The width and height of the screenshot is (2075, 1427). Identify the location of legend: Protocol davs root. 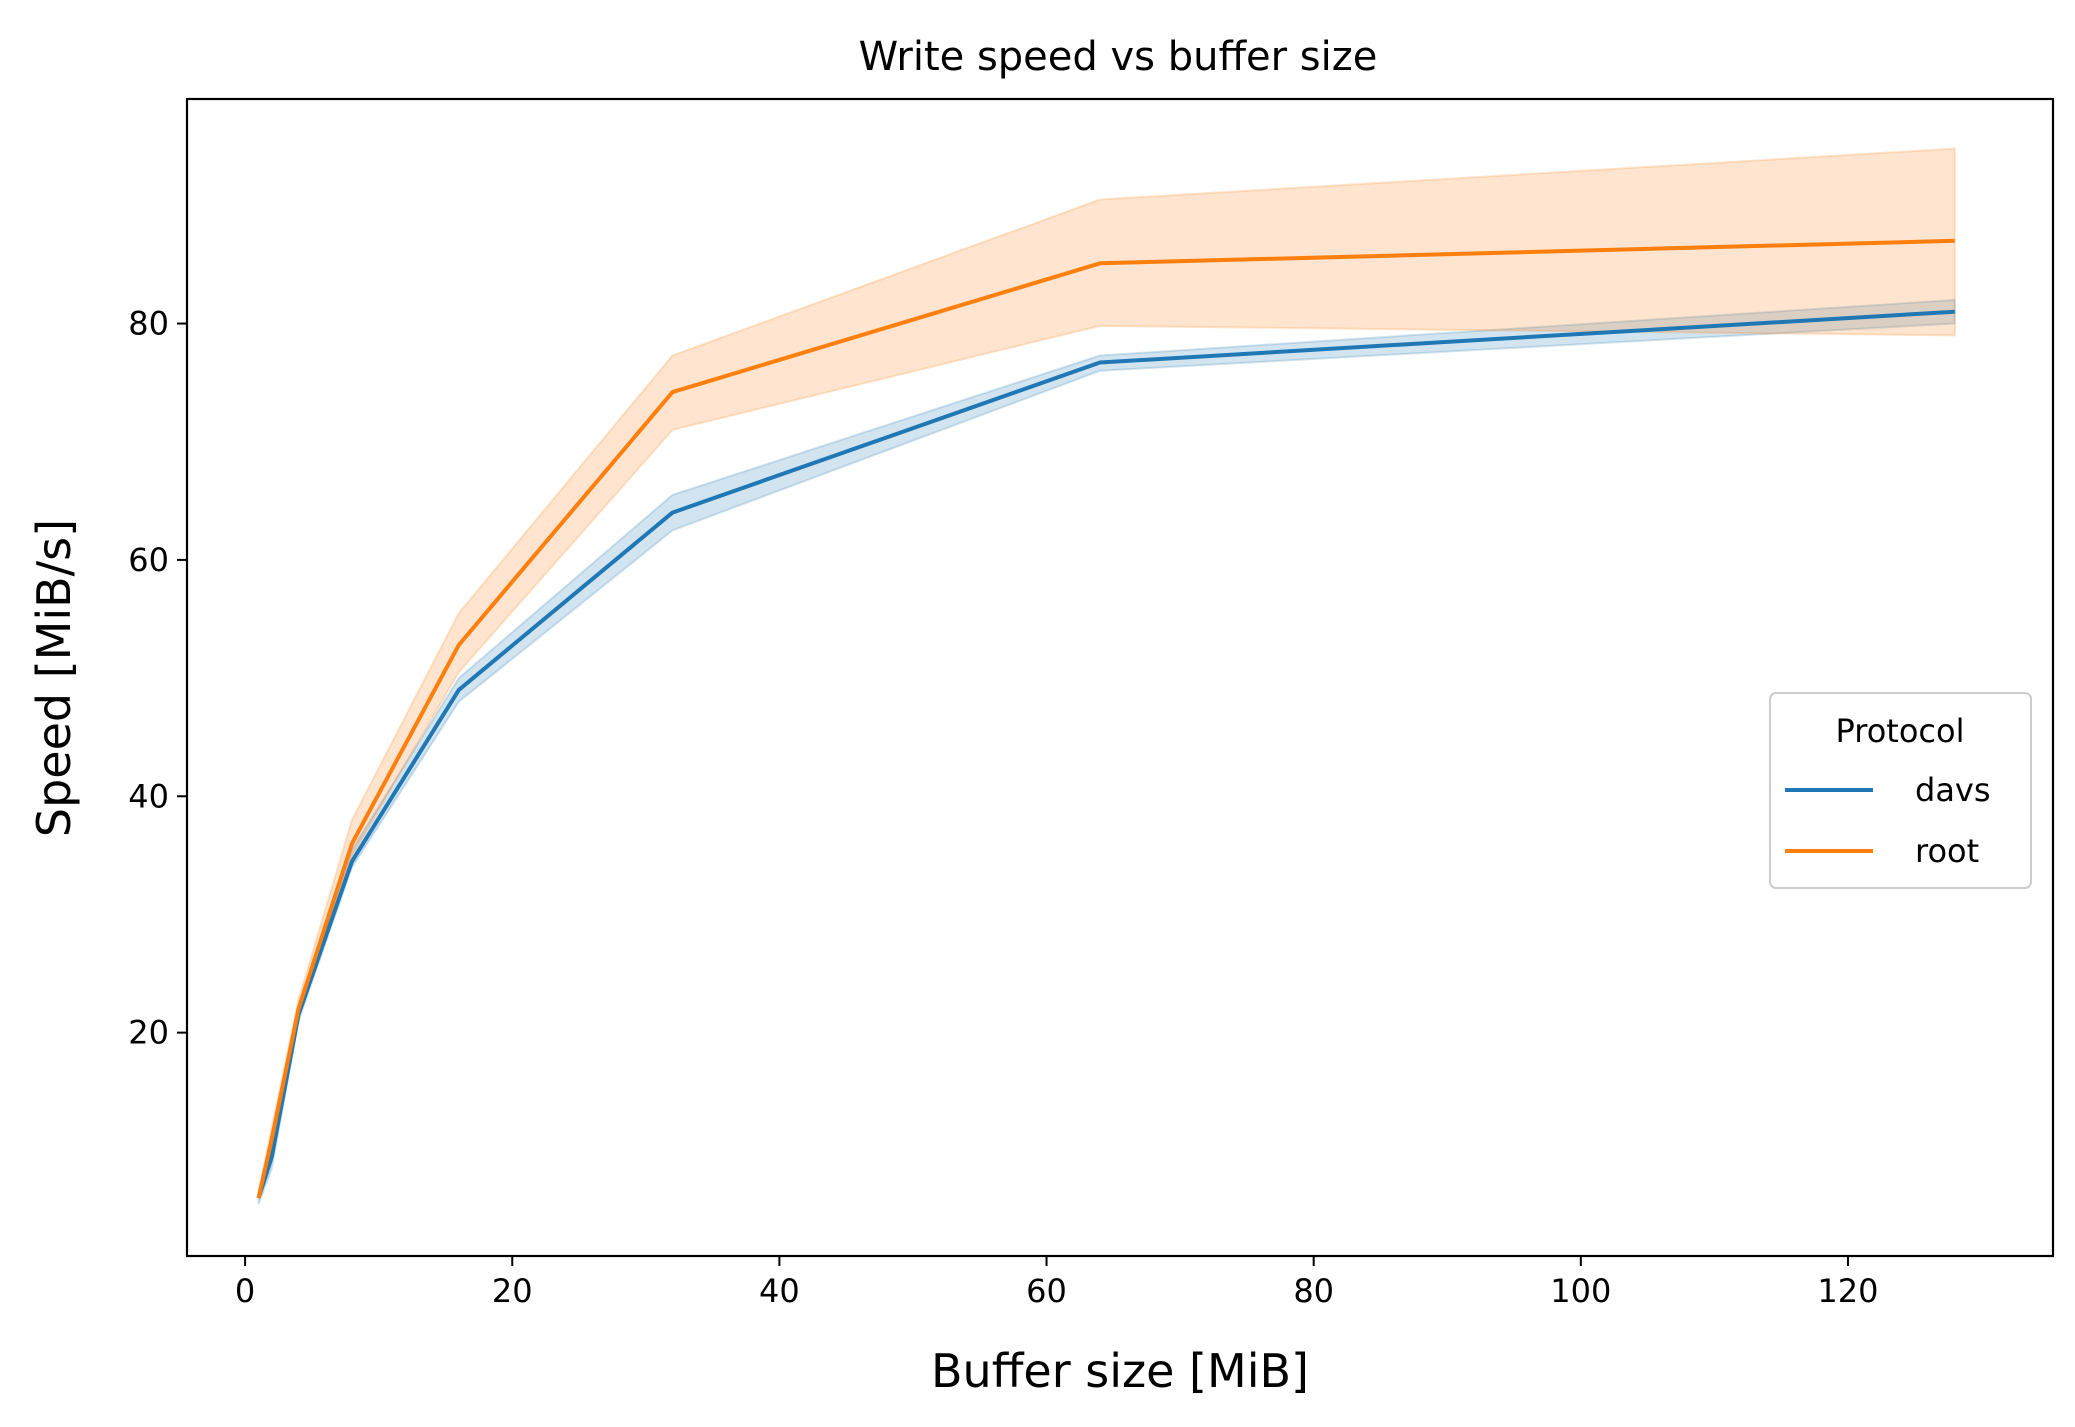
(1900, 790).